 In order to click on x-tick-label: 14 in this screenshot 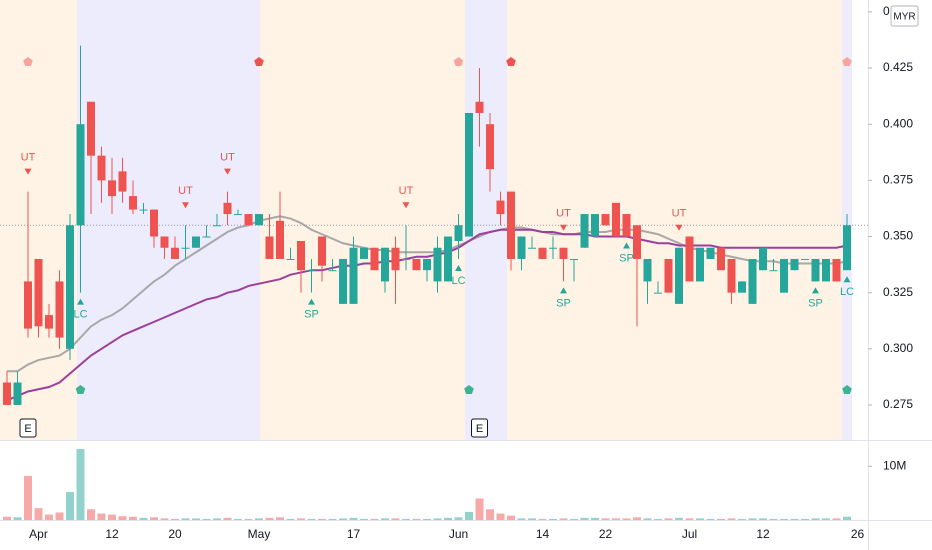, I will do `click(543, 534)`.